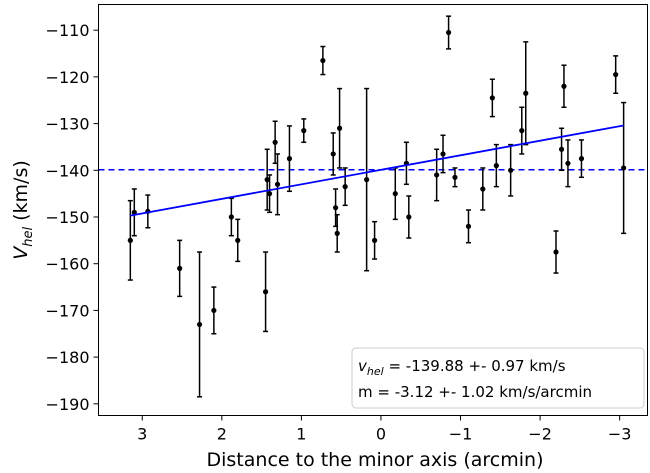 Image resolution: width=650 pixels, height=473 pixels. Describe the element at coordinates (461, 434) in the screenshot. I see `x-tick-label: −1` at that location.